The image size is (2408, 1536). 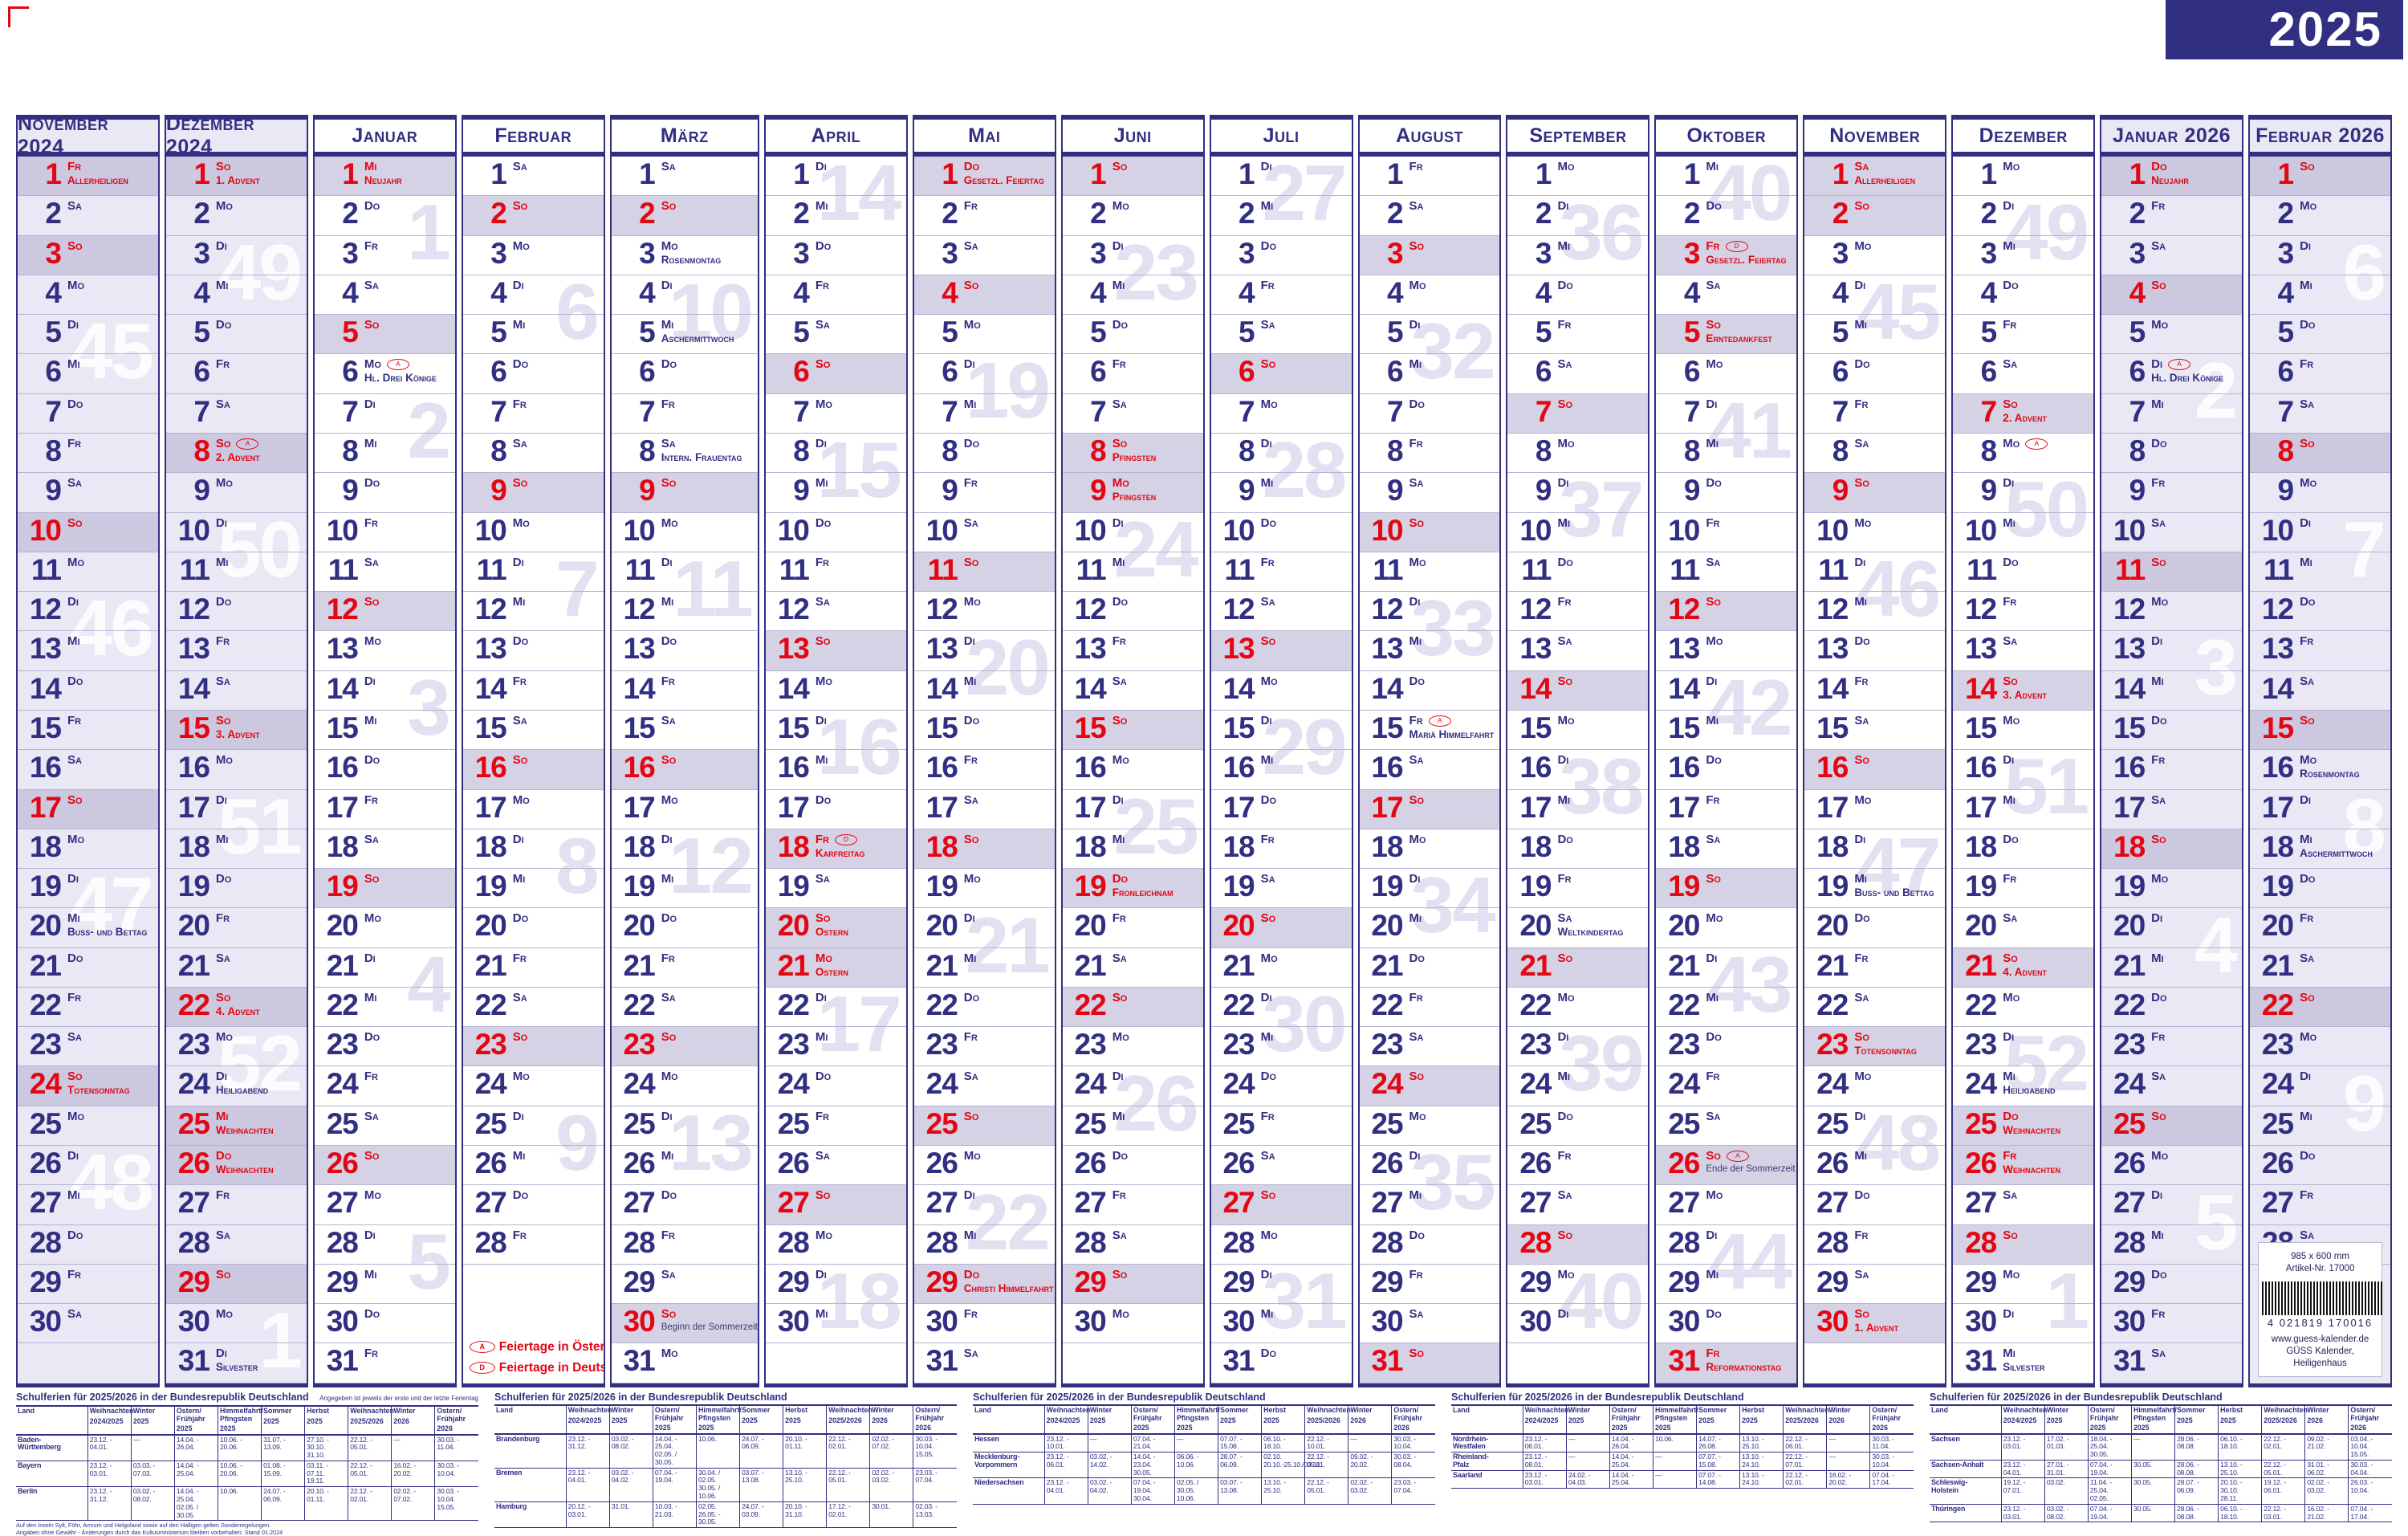 What do you see at coordinates (1891, 1479) in the screenshot?
I see `holiday-dates: 07.04. - 17.04.` at bounding box center [1891, 1479].